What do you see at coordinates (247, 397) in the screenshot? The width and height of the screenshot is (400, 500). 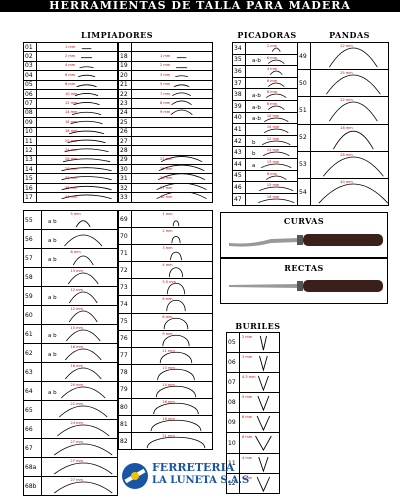 I see `size-label: 5 mm` at bounding box center [247, 397].